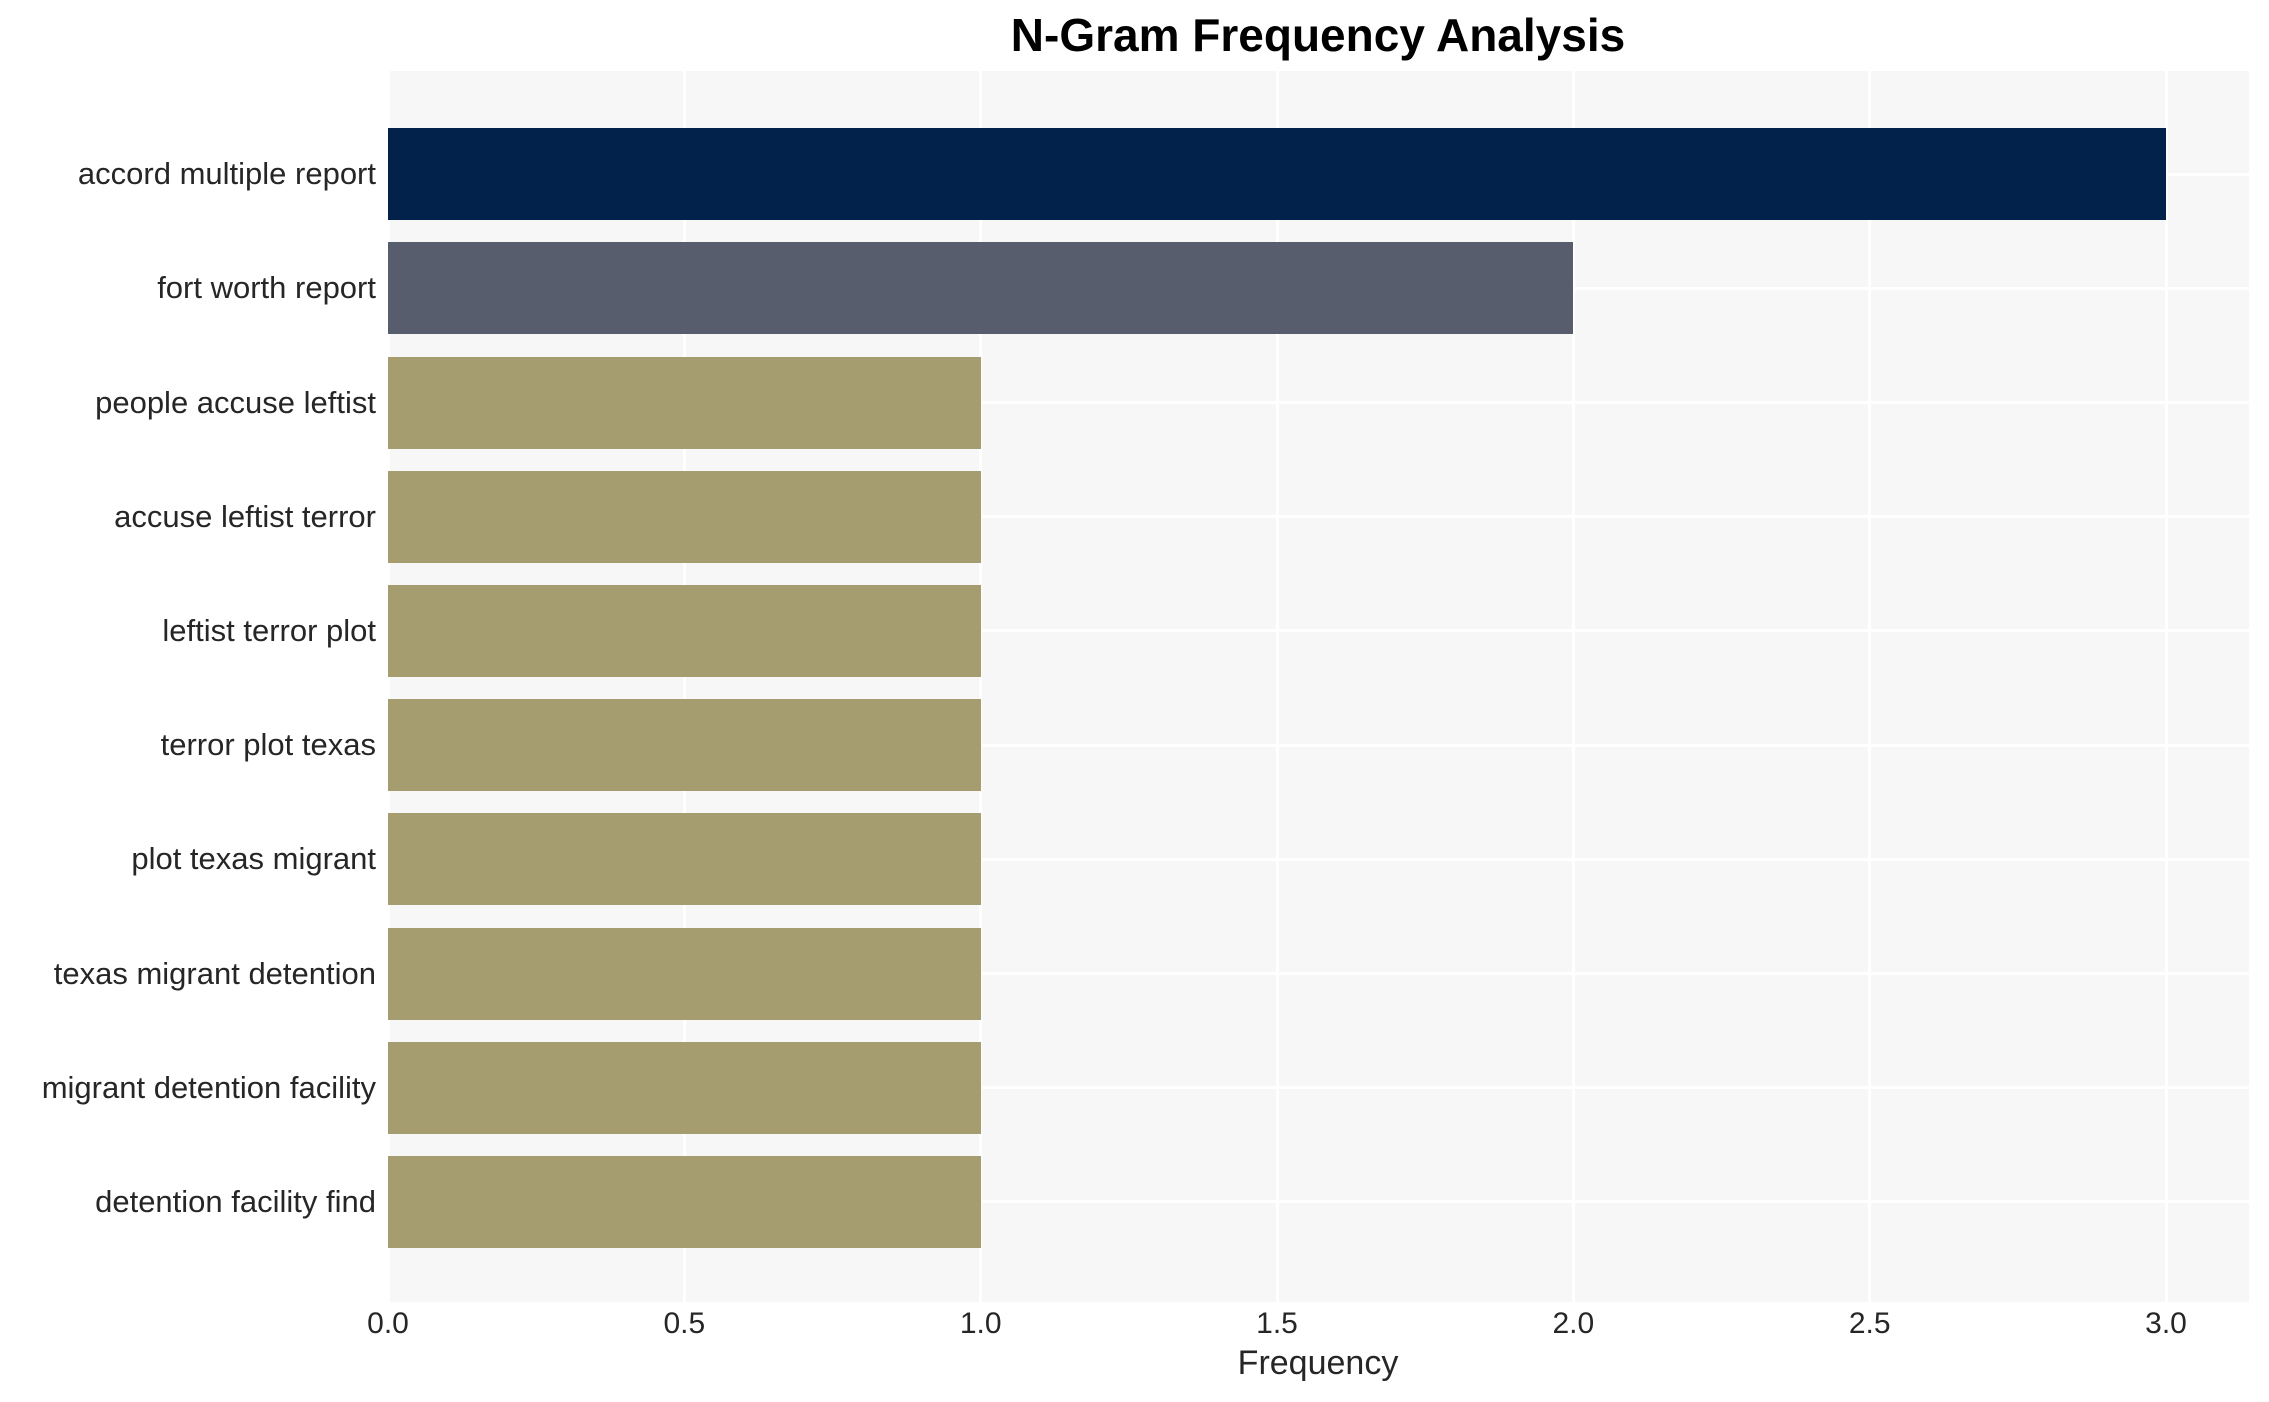 This screenshot has width=2269, height=1402. Describe the element at coordinates (388, 1323) in the screenshot. I see `x-tick-label: 0.0` at that location.